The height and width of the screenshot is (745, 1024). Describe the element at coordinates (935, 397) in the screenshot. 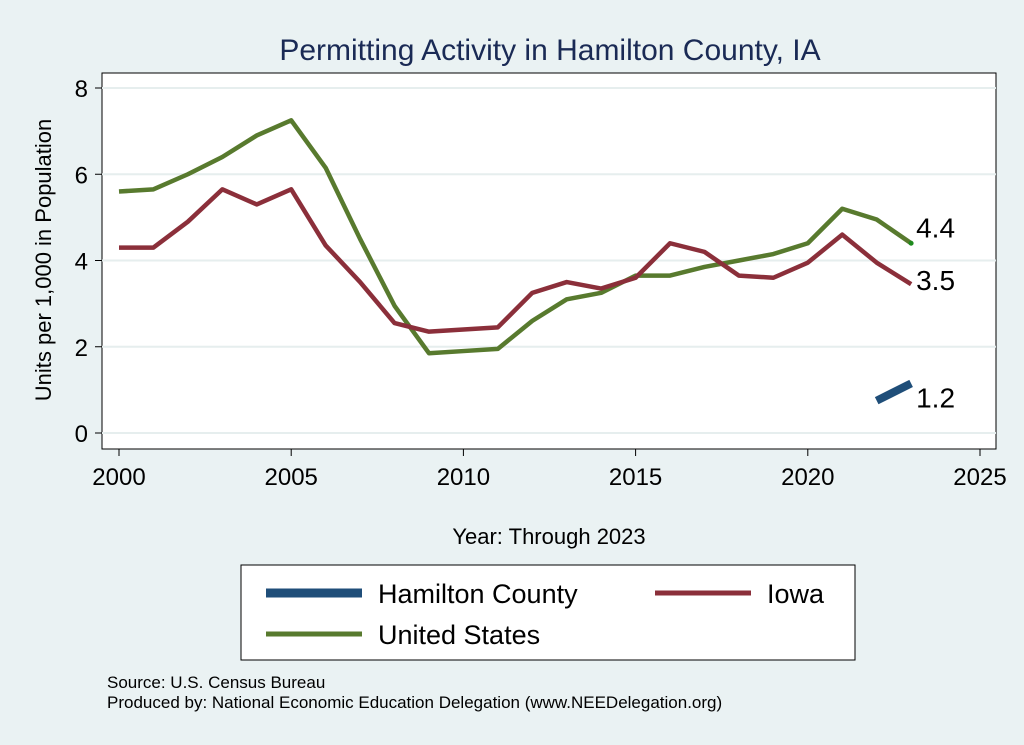

I see `end-label-hamilton-county: 1.2` at that location.